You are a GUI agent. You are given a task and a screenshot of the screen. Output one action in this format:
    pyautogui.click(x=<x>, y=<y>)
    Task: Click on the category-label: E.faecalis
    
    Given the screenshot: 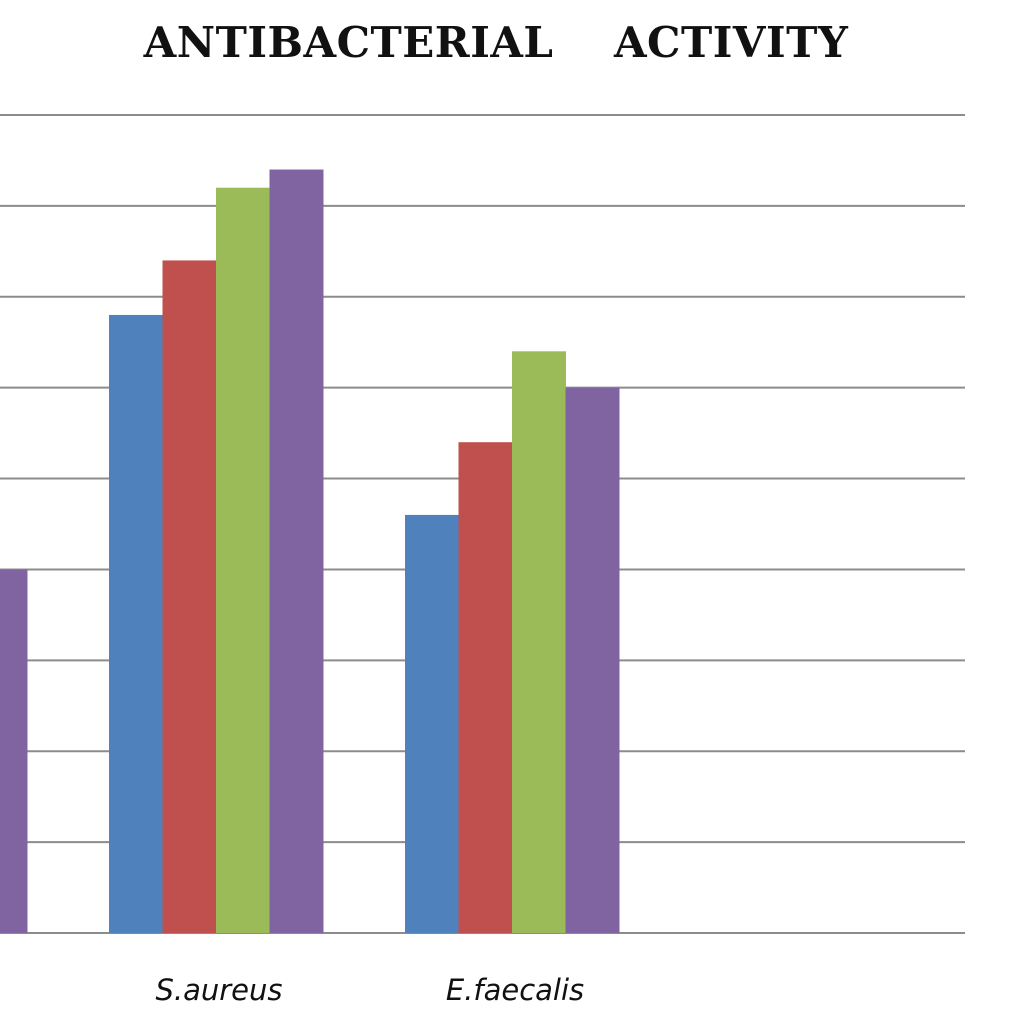 What is the action you would take?
    pyautogui.click(x=515, y=990)
    